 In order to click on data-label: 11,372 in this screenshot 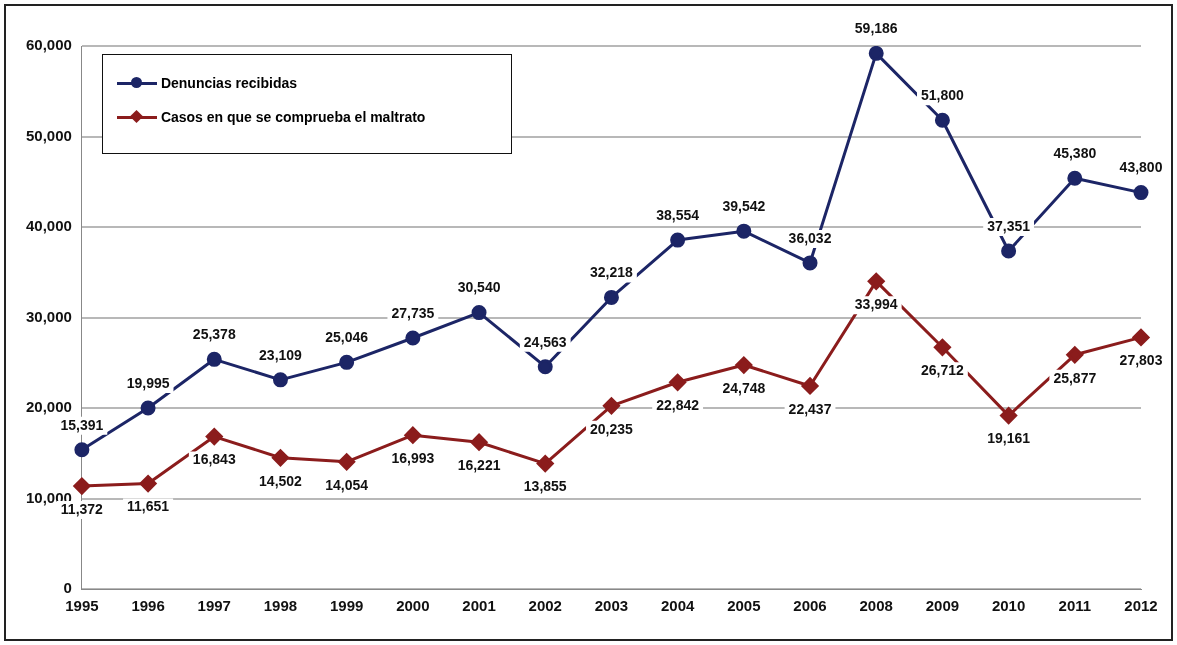, I will do `click(82, 508)`.